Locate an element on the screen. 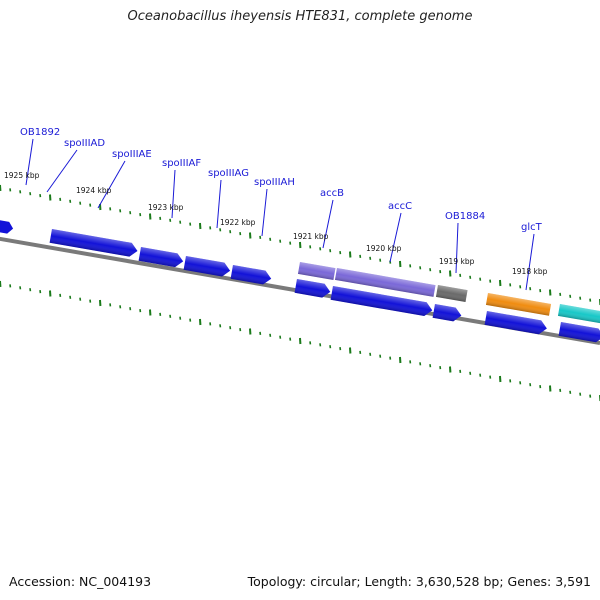 The height and width of the screenshot is (600, 600). gene-spoiiiaf is located at coordinates (94, 243).